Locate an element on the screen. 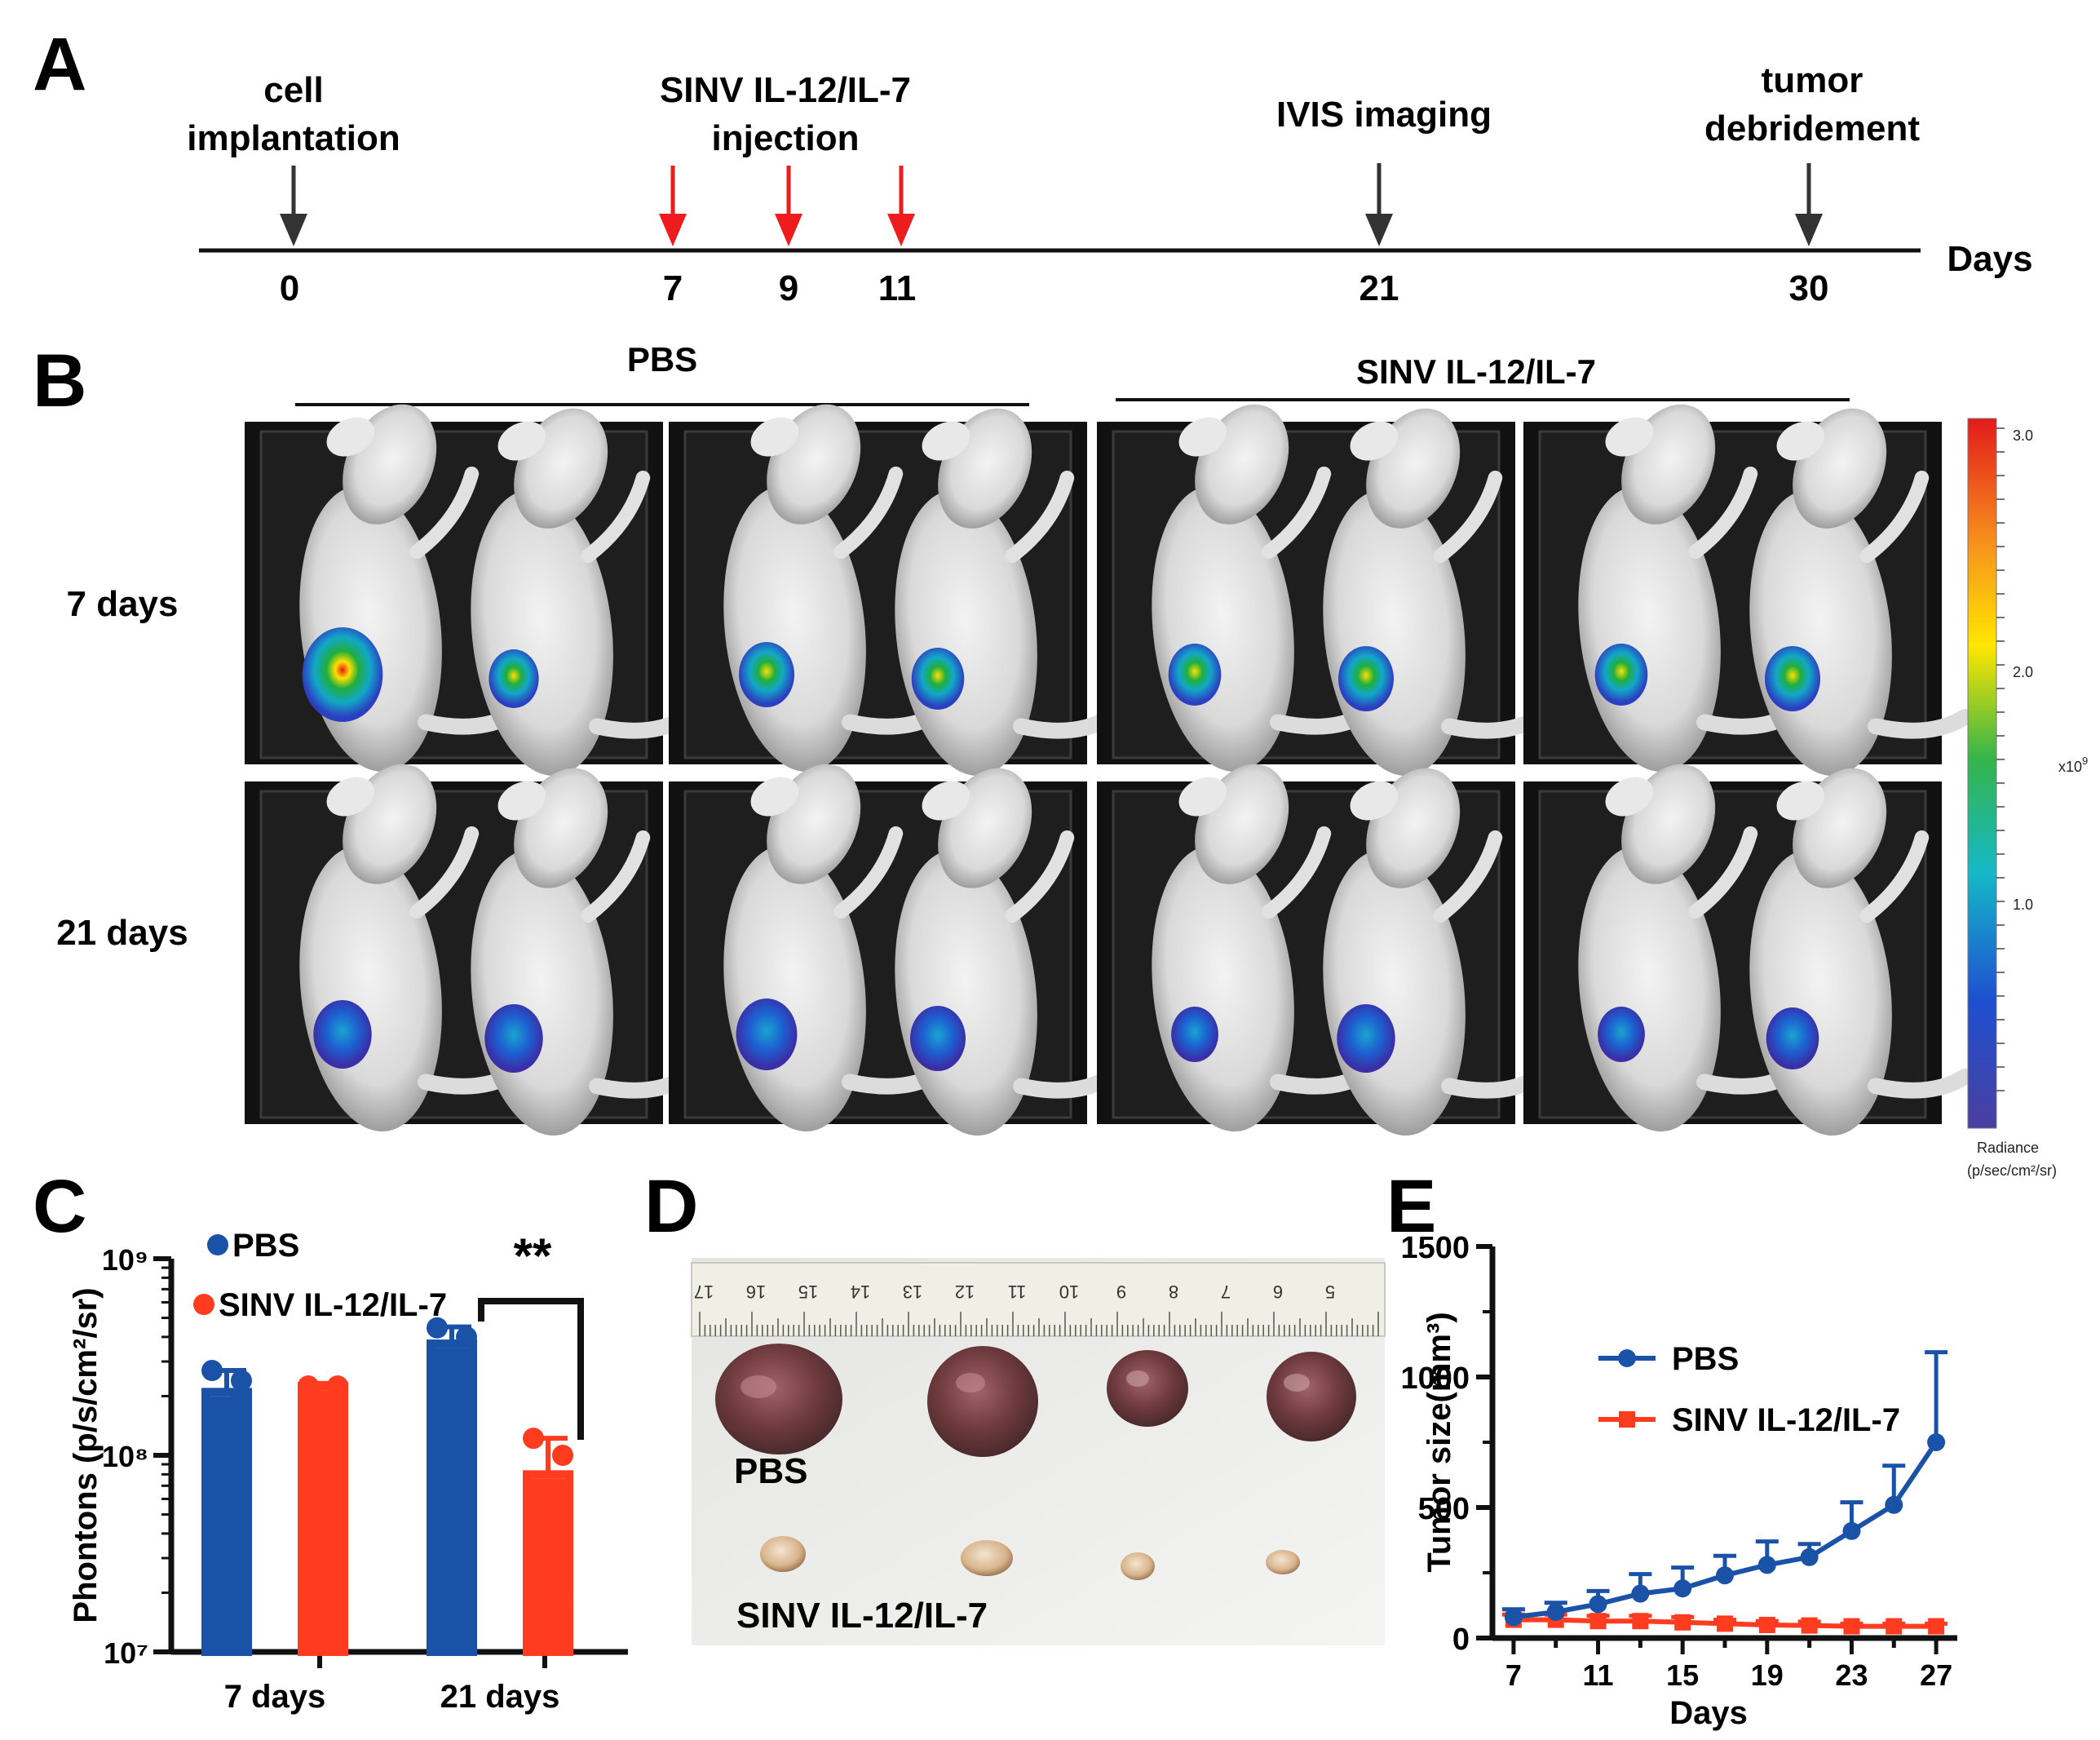 The width and height of the screenshot is (2100, 1740). e-series-pbs is located at coordinates (1724, 1489).